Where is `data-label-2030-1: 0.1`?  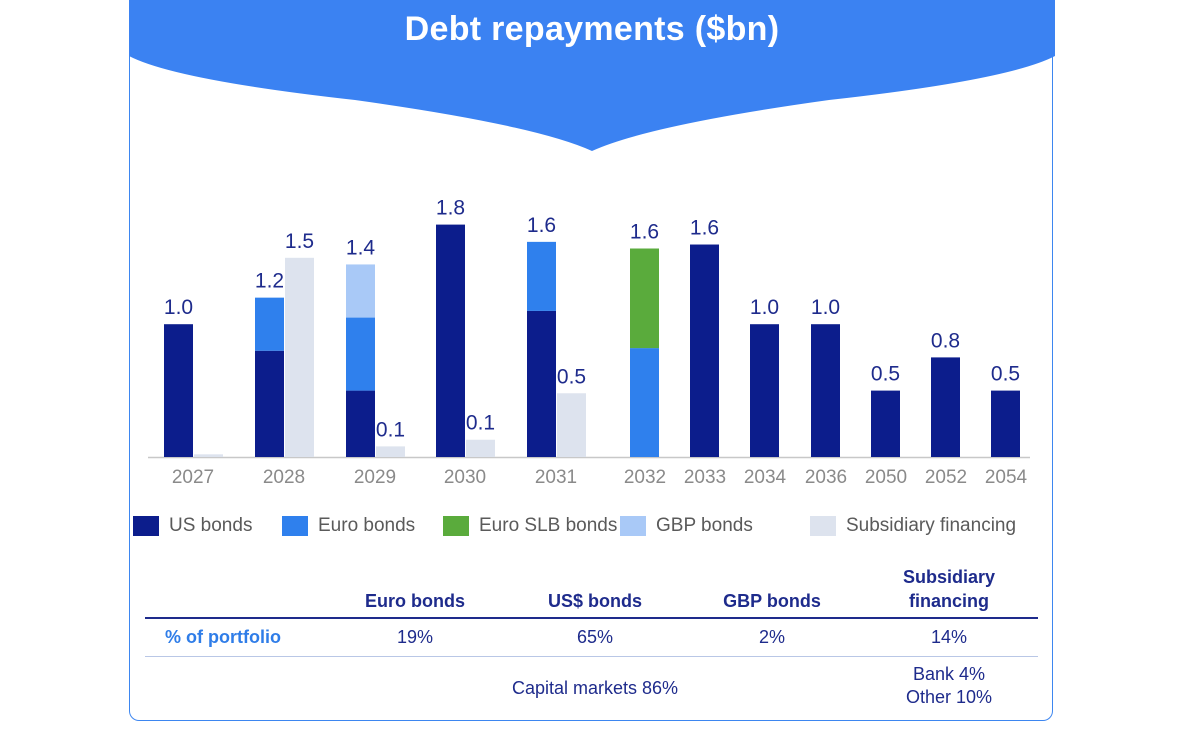 data-label-2030-1: 0.1 is located at coordinates (480, 423).